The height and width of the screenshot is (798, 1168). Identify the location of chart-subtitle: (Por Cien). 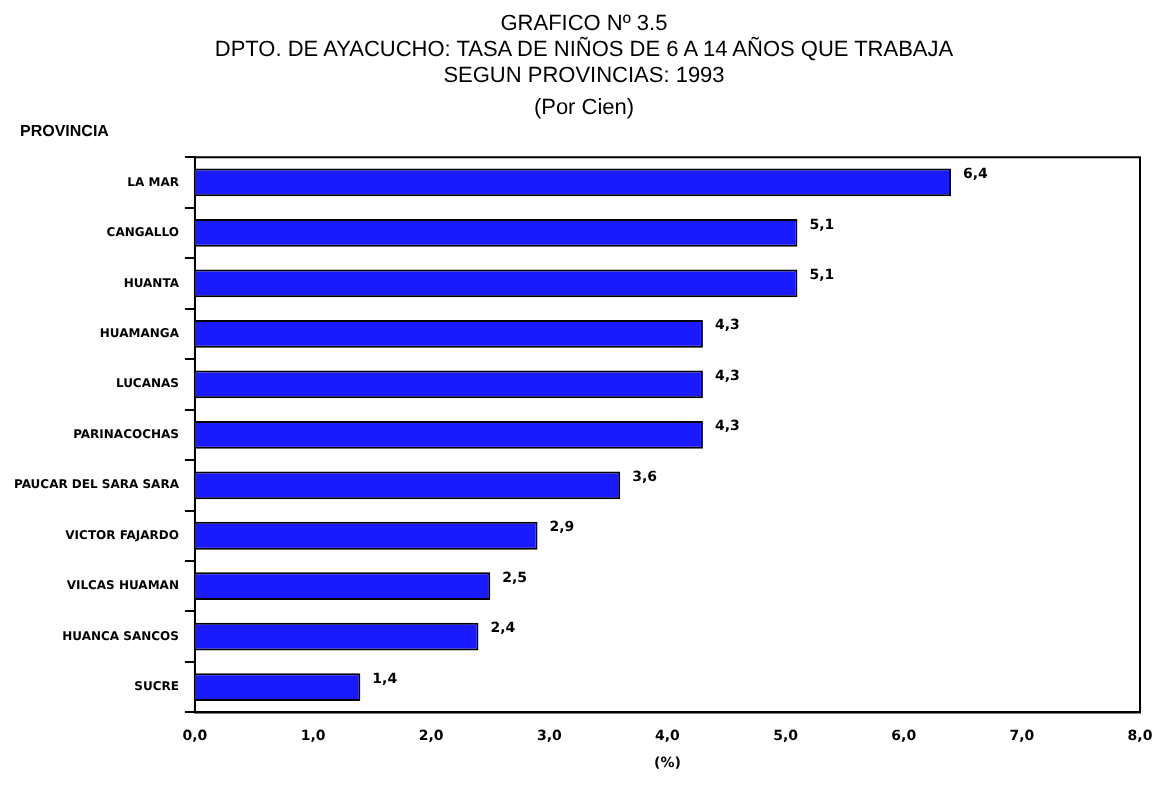
(584, 108).